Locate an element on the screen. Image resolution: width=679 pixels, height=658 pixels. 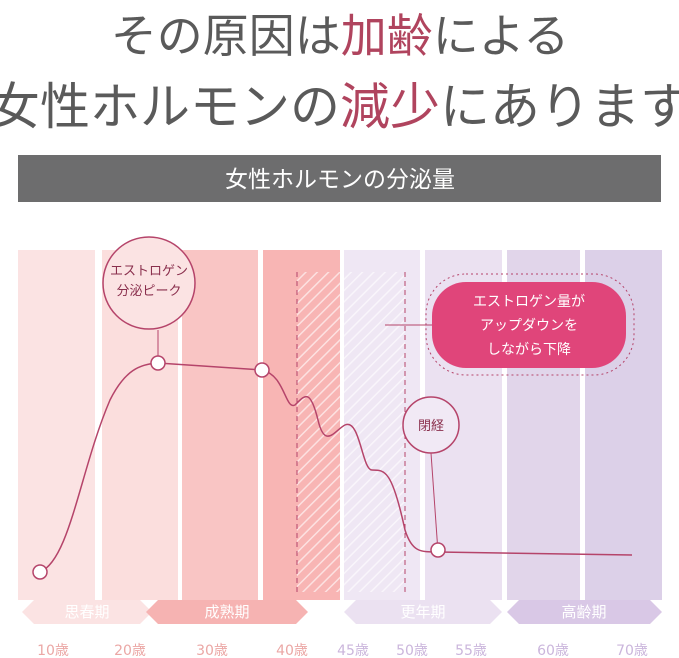
age-label: 30歳 is located at coordinates (212, 650).